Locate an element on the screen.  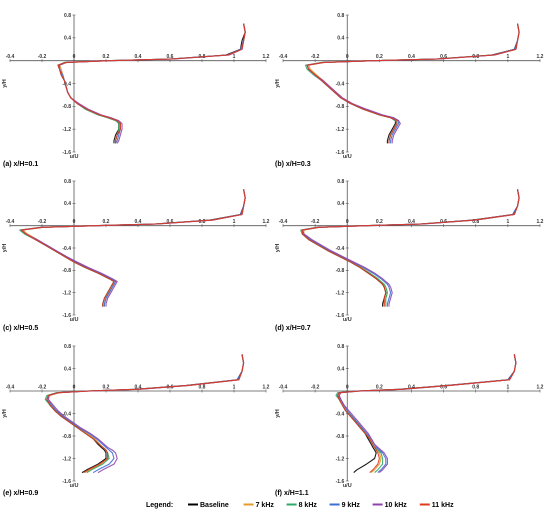
legend-item: 8 kHz is located at coordinates (301, 505).